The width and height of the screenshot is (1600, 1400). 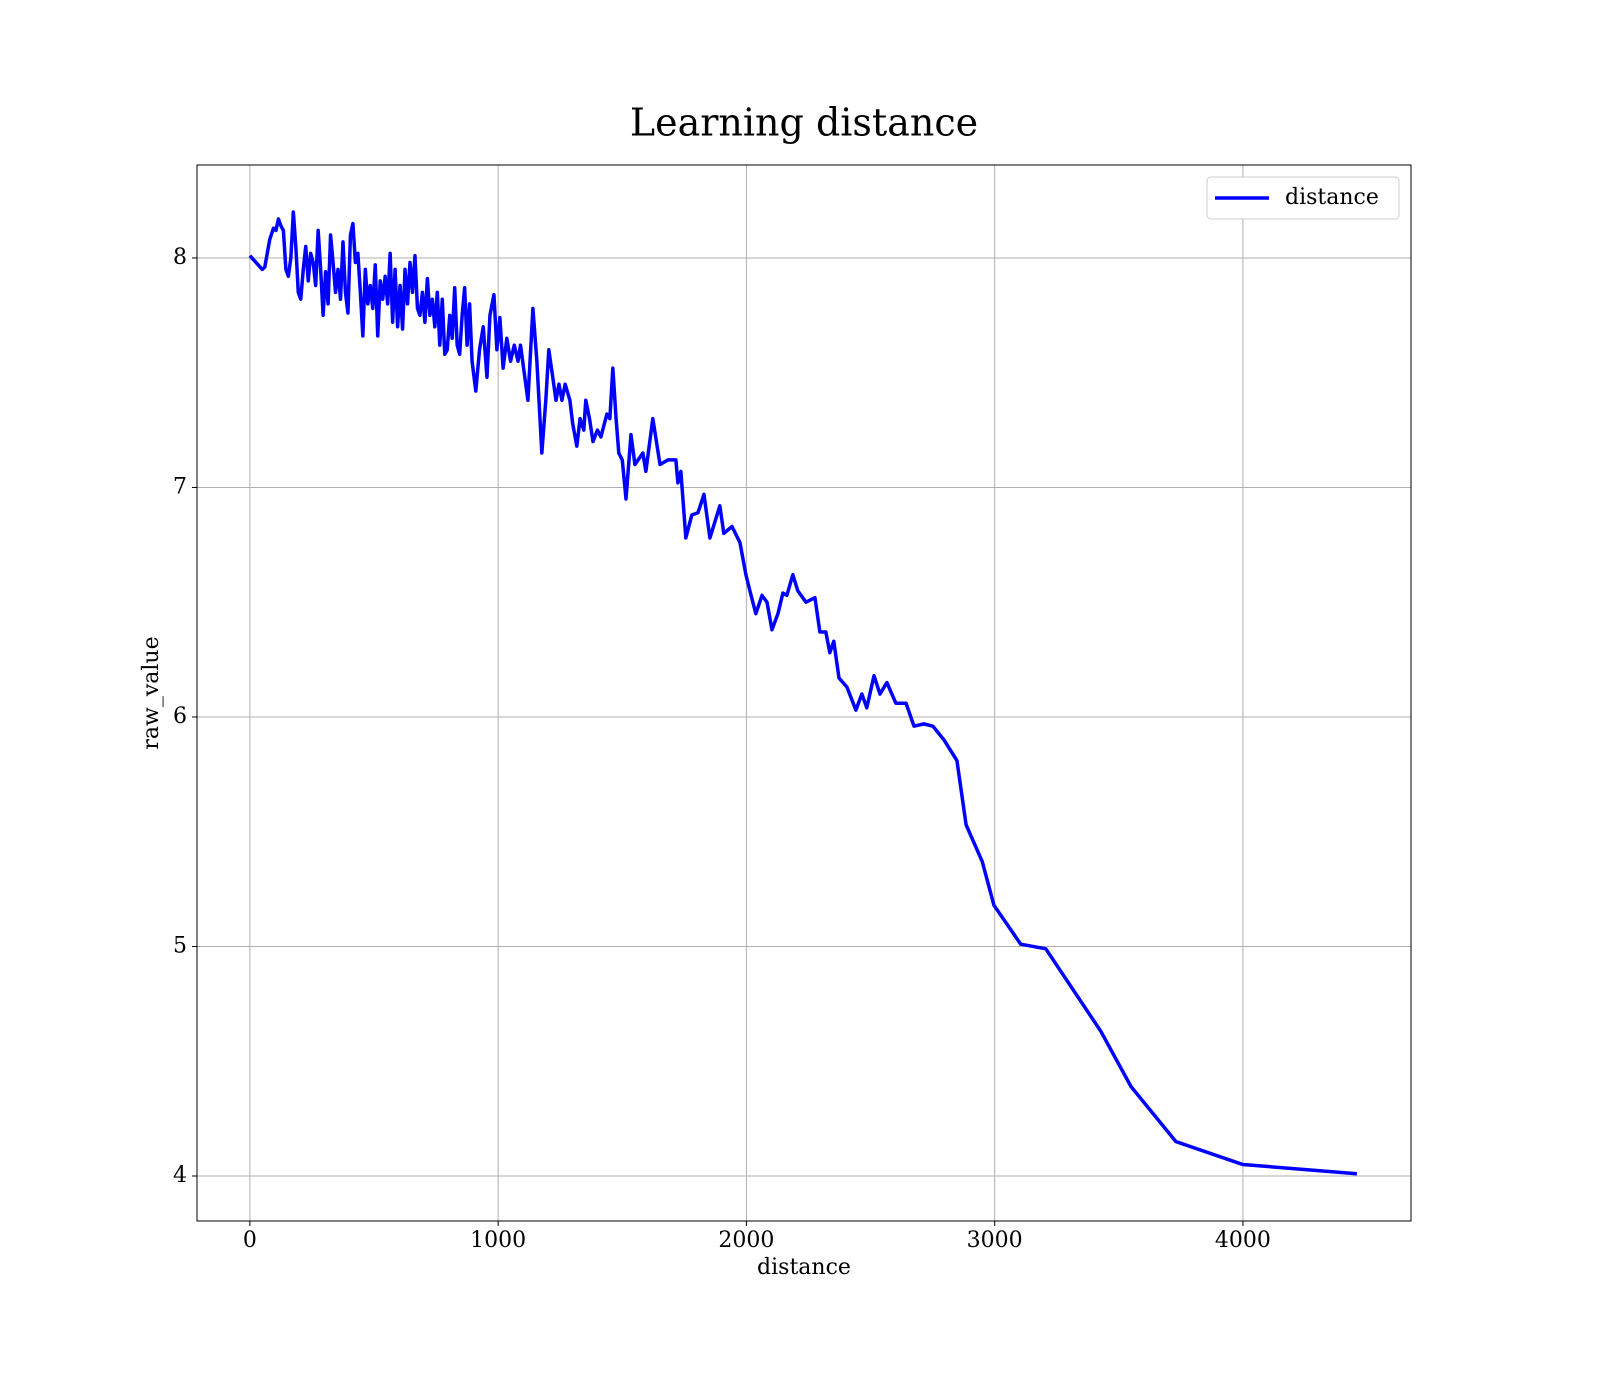 What do you see at coordinates (498, 1240) in the screenshot?
I see `x-tick-label: 1000` at bounding box center [498, 1240].